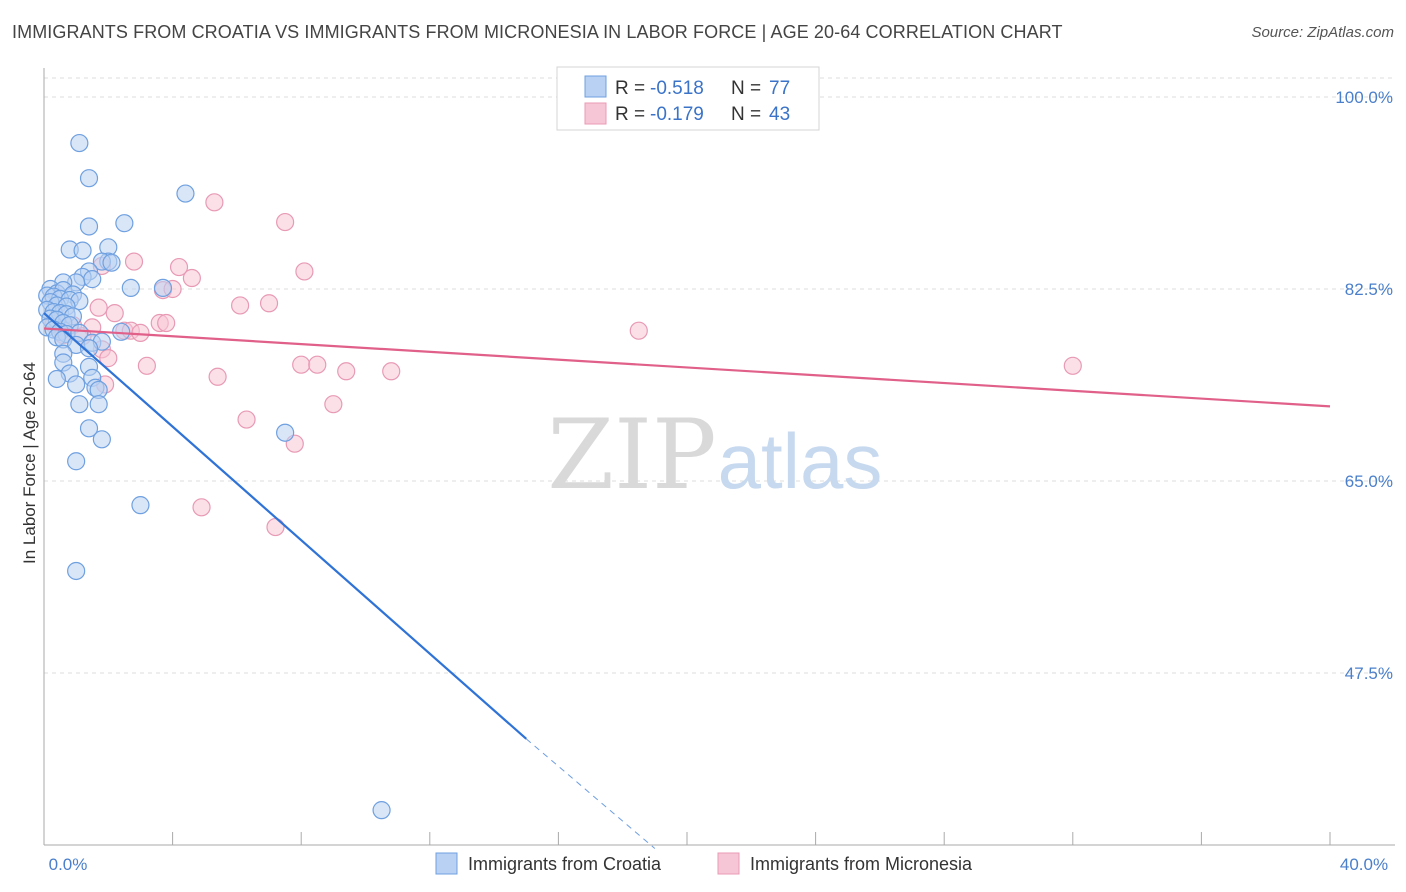 Image resolution: width=1406 pixels, height=892 pixels. Describe the element at coordinates (630, 88) in the screenshot. I see `legend-r-label-croatia: R =` at that location.